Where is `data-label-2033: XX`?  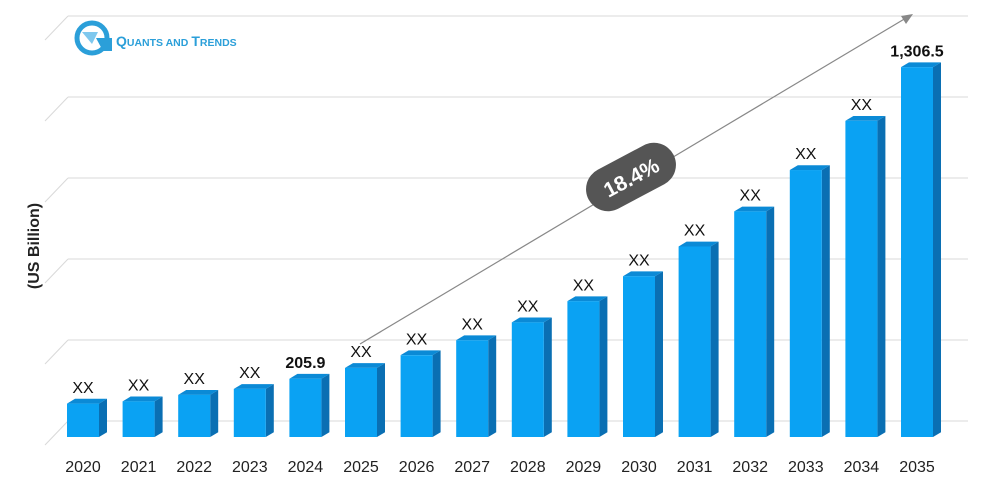 data-label-2033: XX is located at coordinates (806, 154).